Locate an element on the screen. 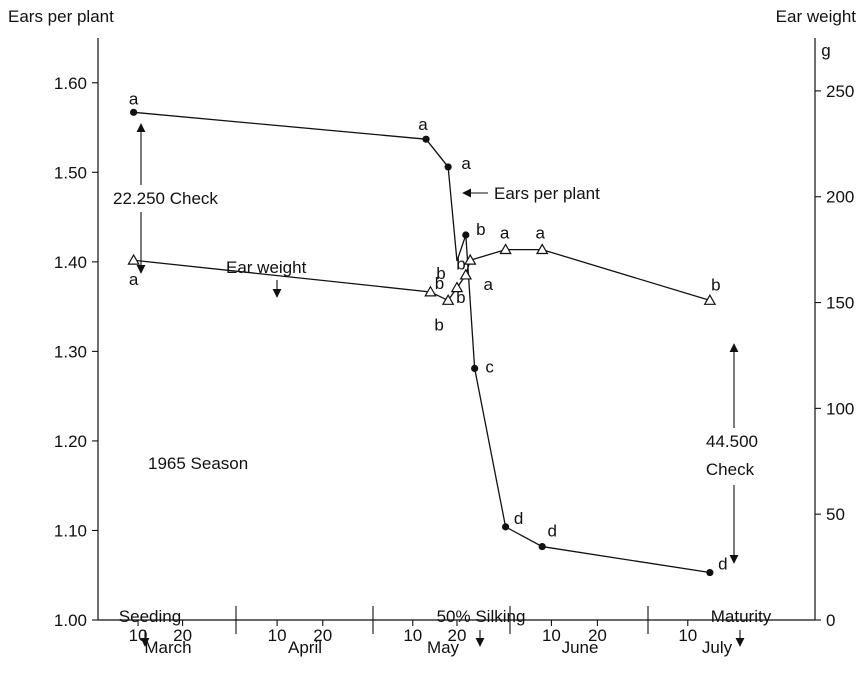 This screenshot has height=688, width=864. ears-per-plant-point-label: c is located at coordinates (489, 366).